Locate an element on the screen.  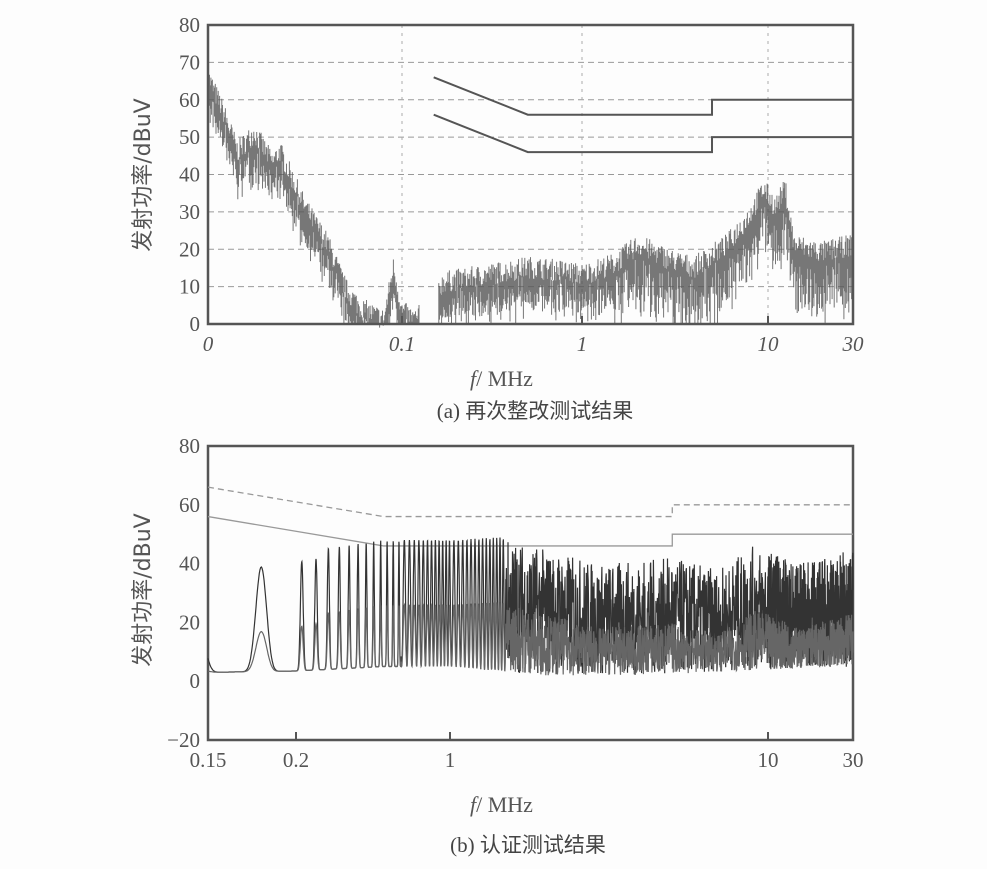
y-tick-label: 70 is located at coordinates (189, 62).